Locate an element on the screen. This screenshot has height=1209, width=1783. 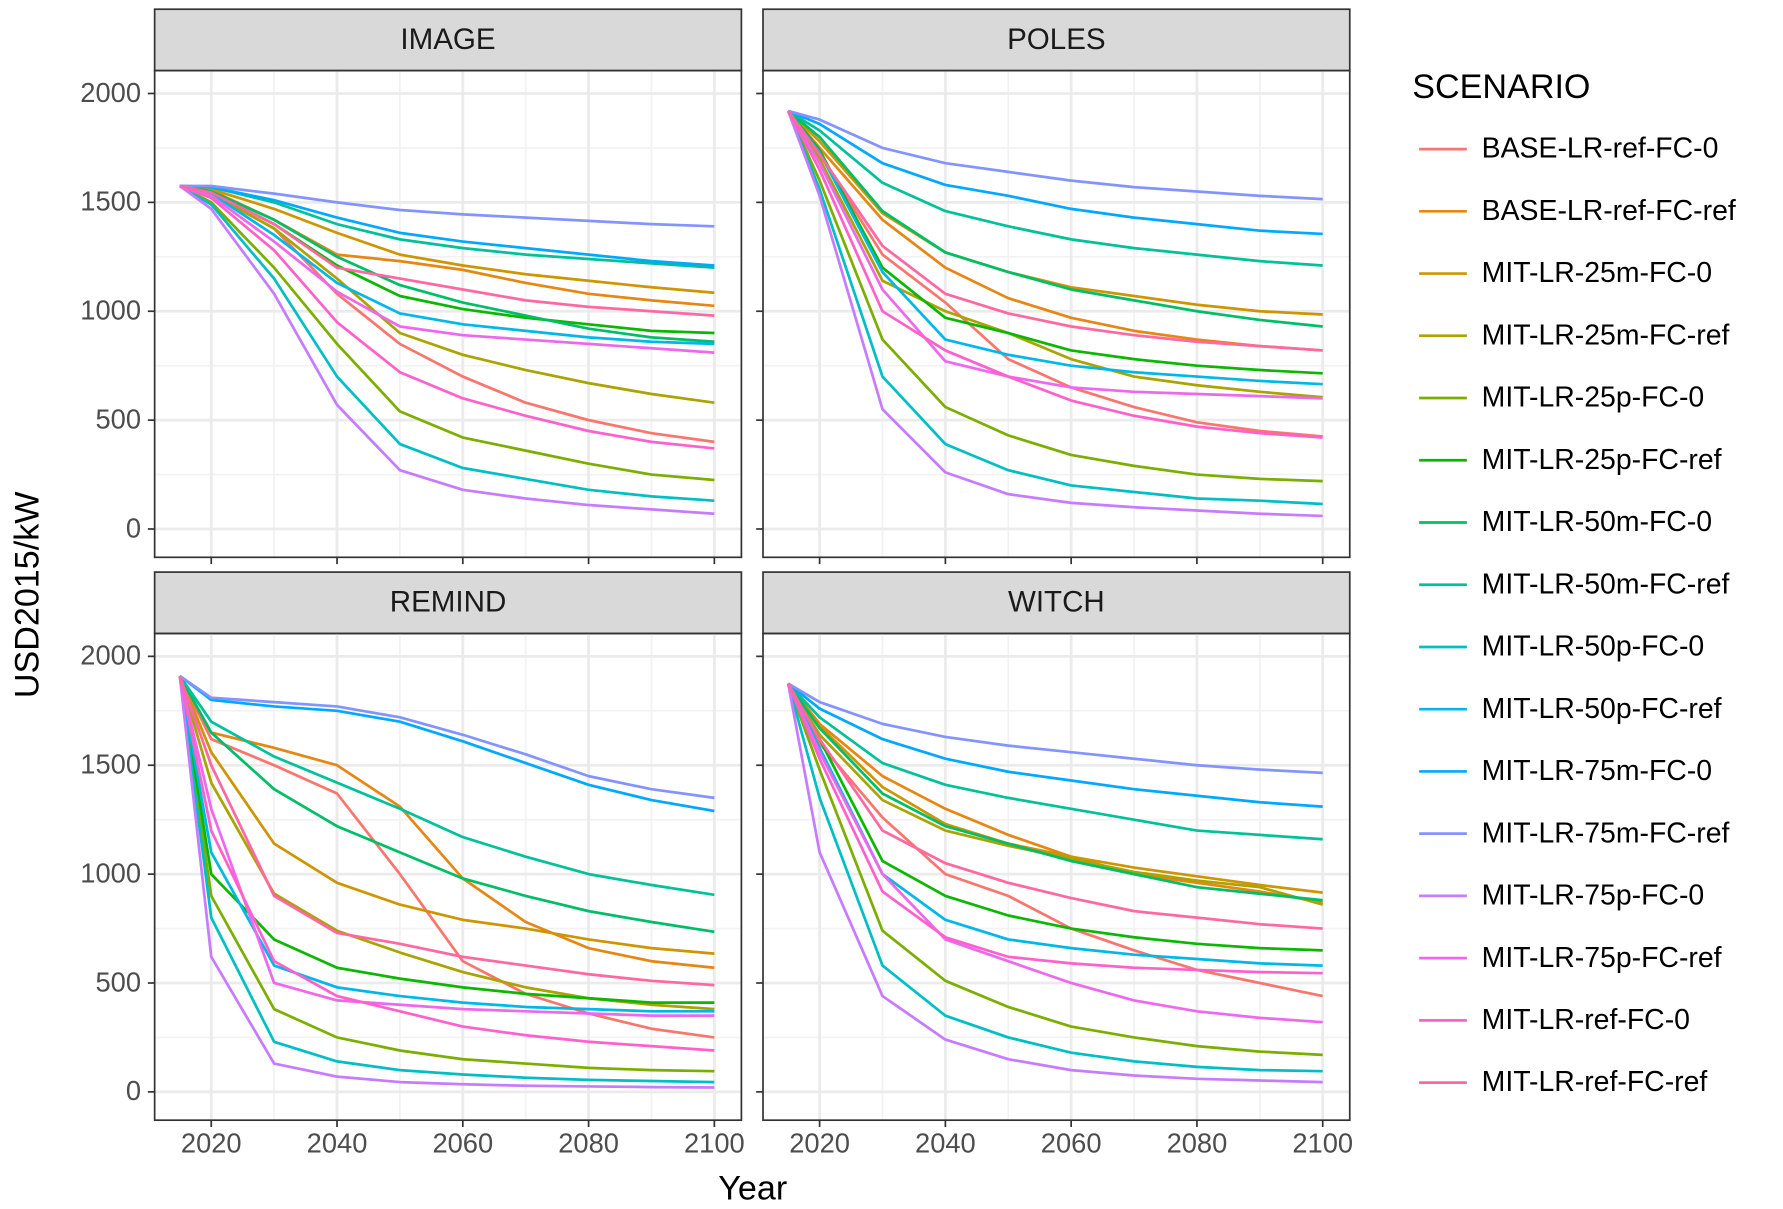
legend-label: MIT-LR-25m-FC-ref is located at coordinates (1606, 335).